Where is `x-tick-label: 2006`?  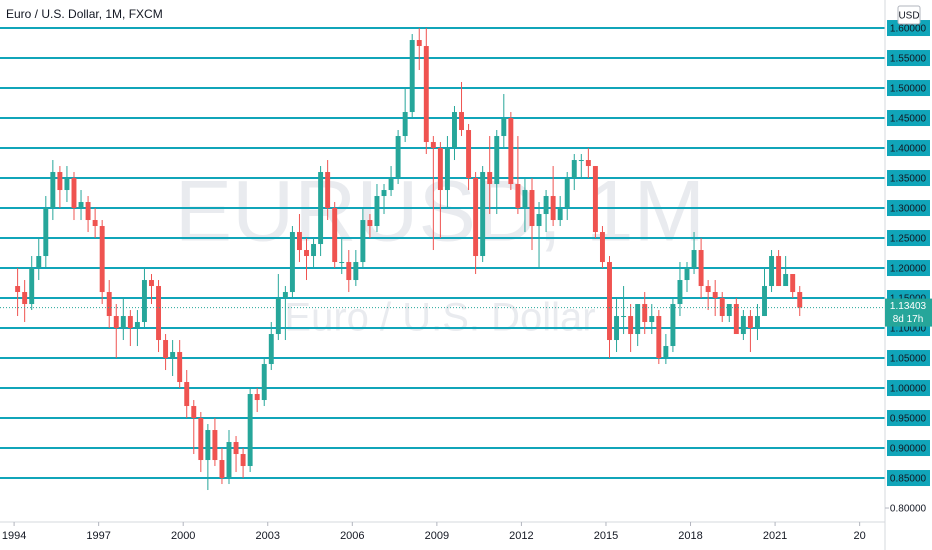
x-tick-label: 2006 is located at coordinates (352, 536).